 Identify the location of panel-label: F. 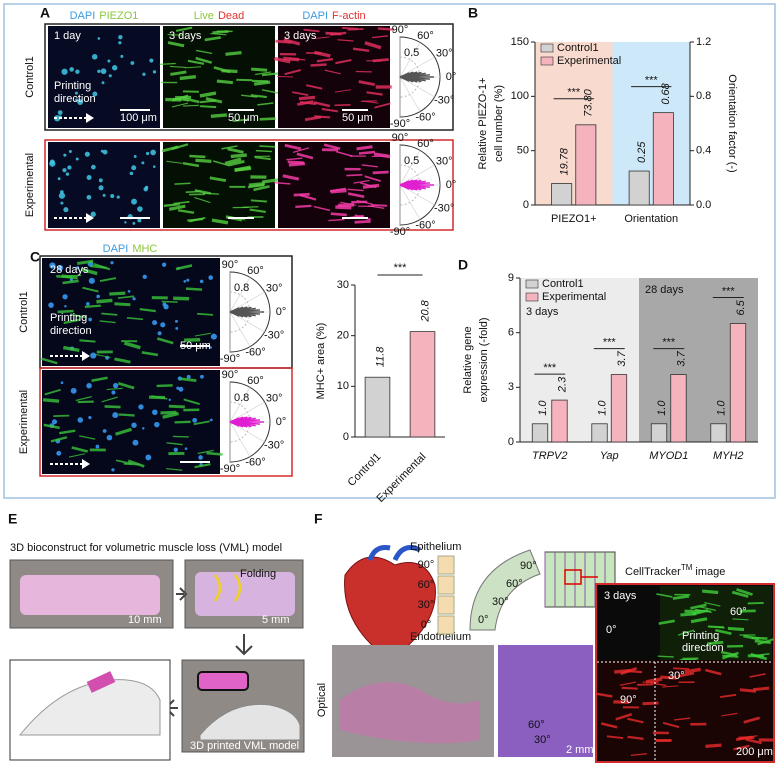
(318, 519).